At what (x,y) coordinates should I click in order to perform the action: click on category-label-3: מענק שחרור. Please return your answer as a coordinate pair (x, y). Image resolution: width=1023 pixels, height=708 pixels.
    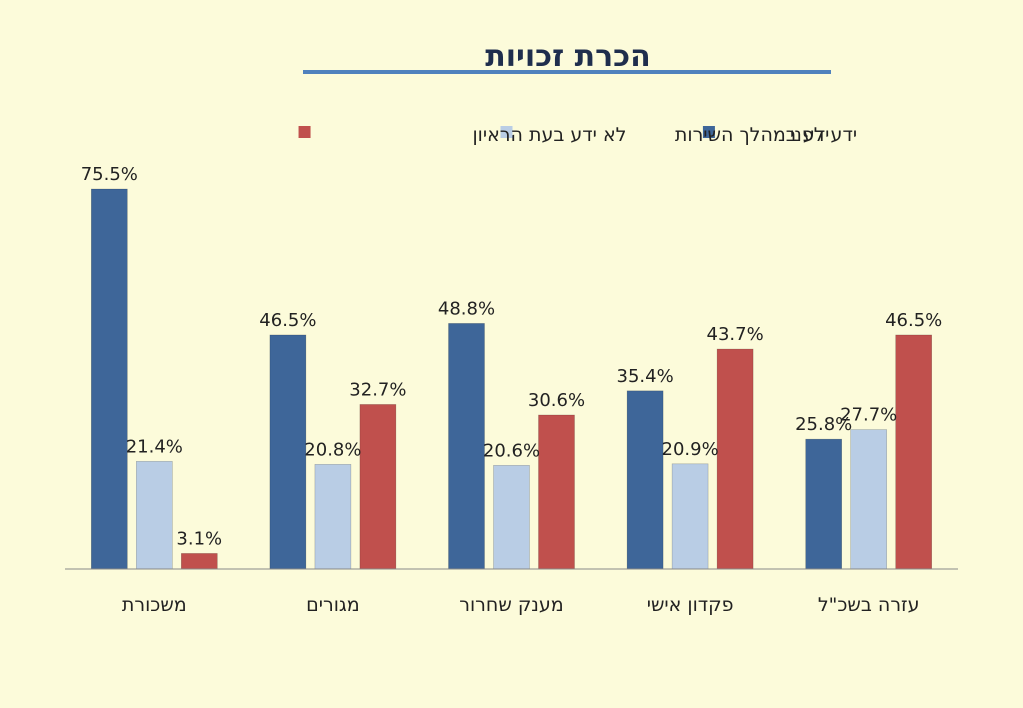
    Looking at the image, I should click on (511, 605).